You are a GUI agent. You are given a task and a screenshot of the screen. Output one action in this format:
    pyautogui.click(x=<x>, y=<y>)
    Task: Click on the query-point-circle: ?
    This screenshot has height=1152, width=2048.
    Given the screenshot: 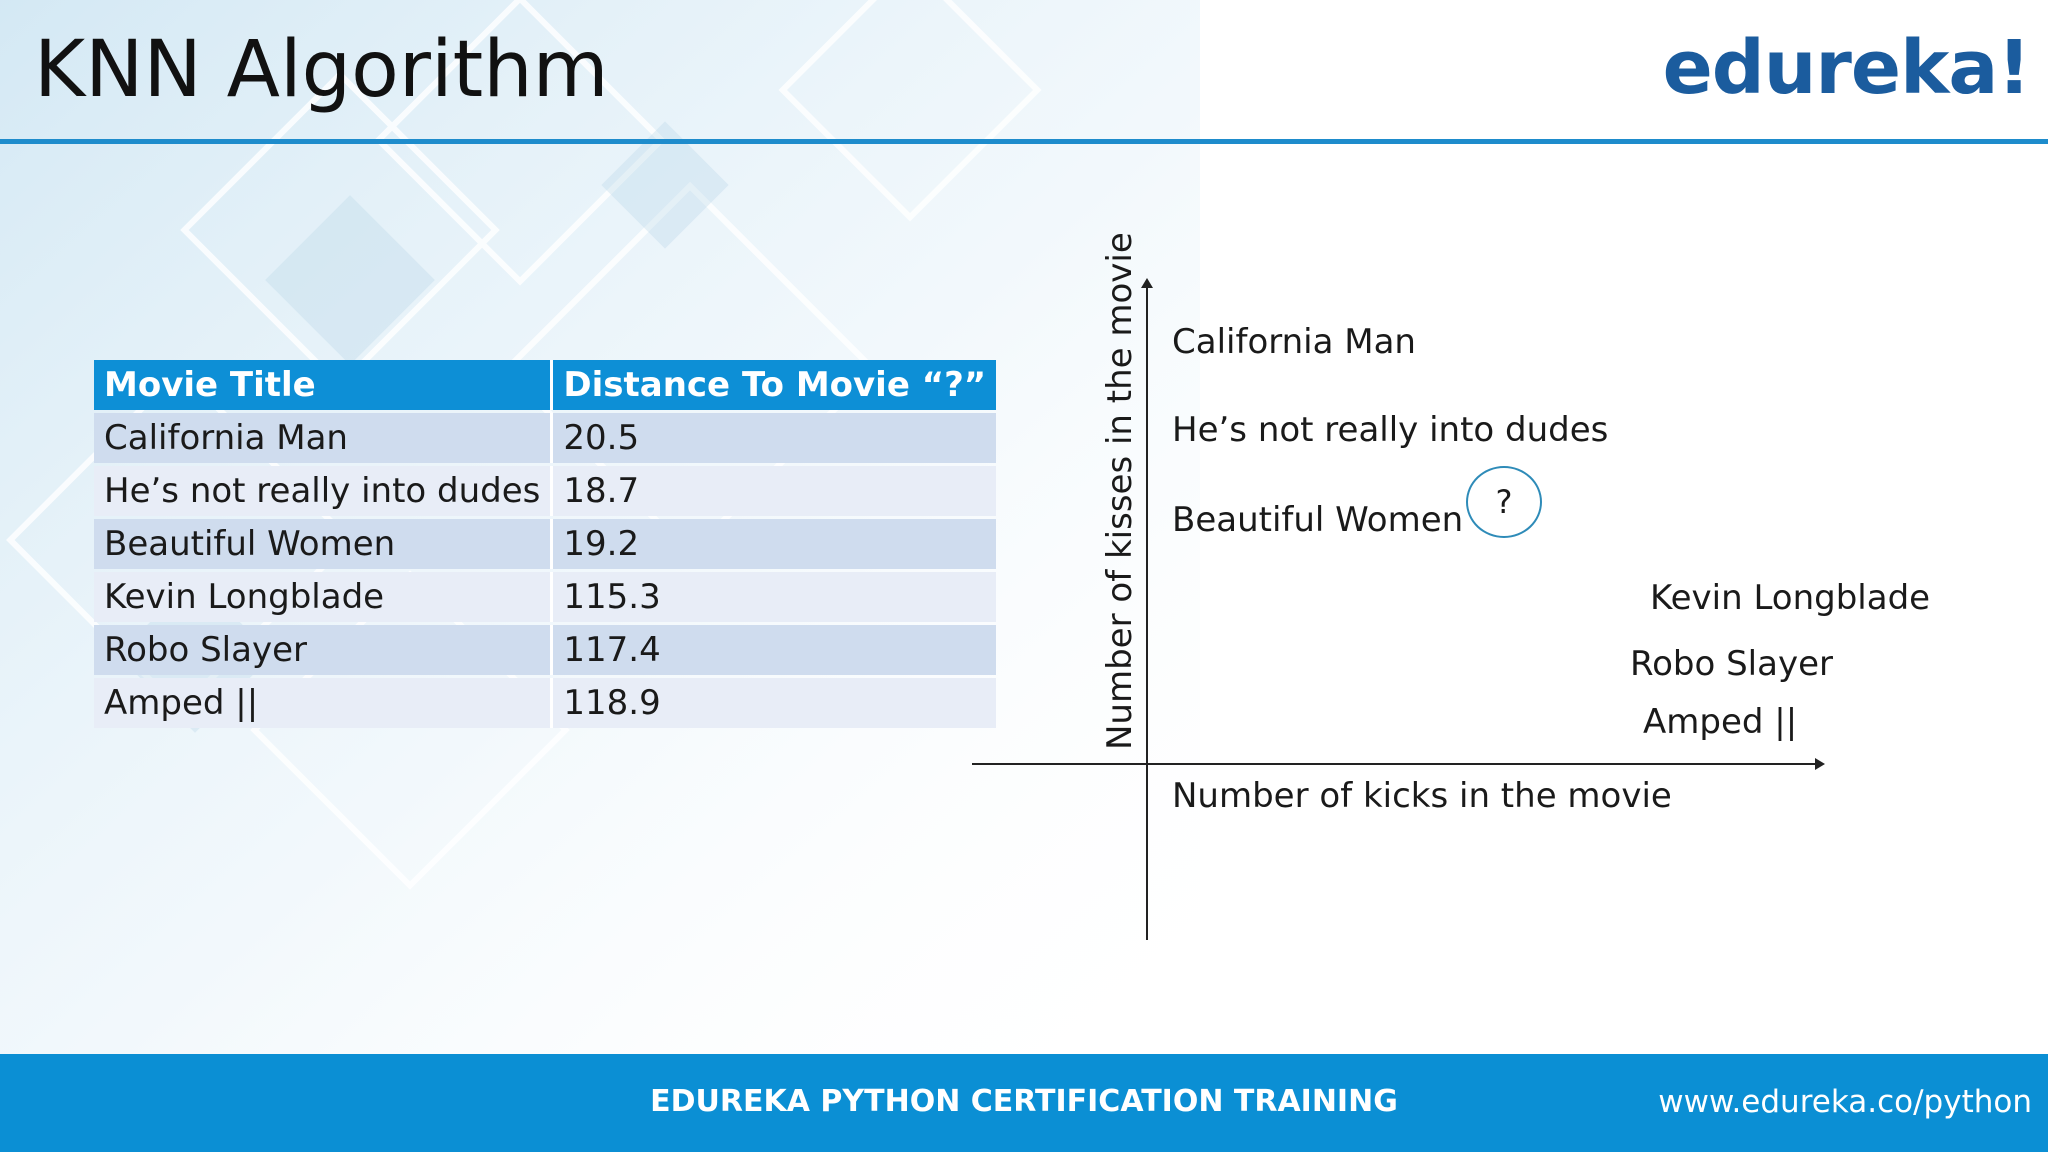 What is the action you would take?
    pyautogui.click(x=1504, y=502)
    